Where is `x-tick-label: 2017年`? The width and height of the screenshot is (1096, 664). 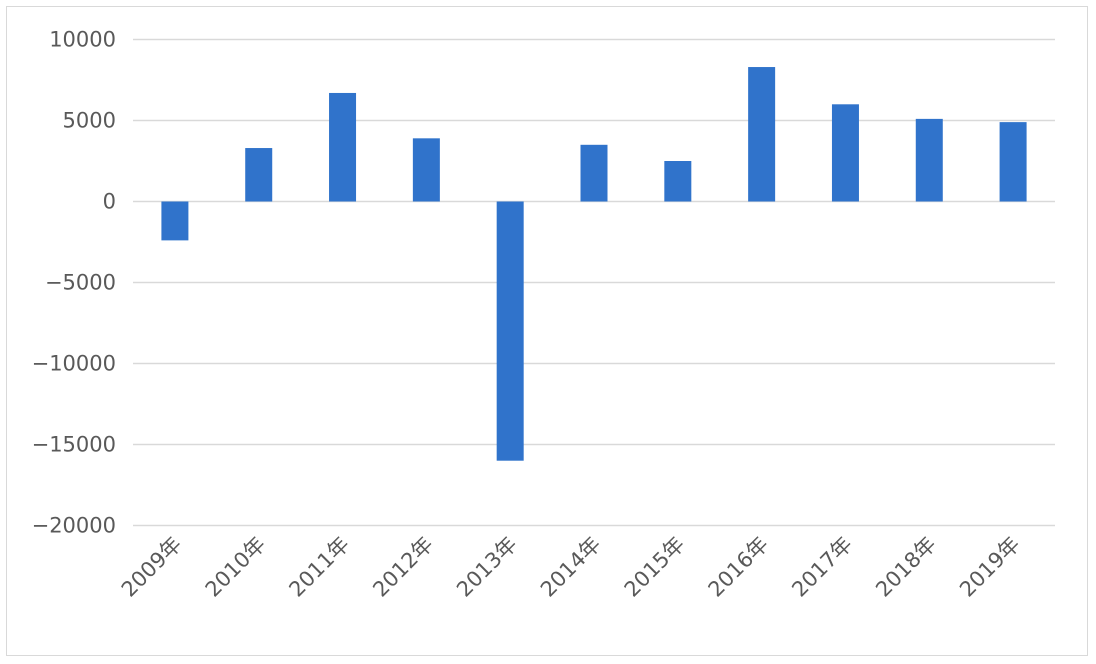
x-tick-label: 2017年 is located at coordinates (822, 567).